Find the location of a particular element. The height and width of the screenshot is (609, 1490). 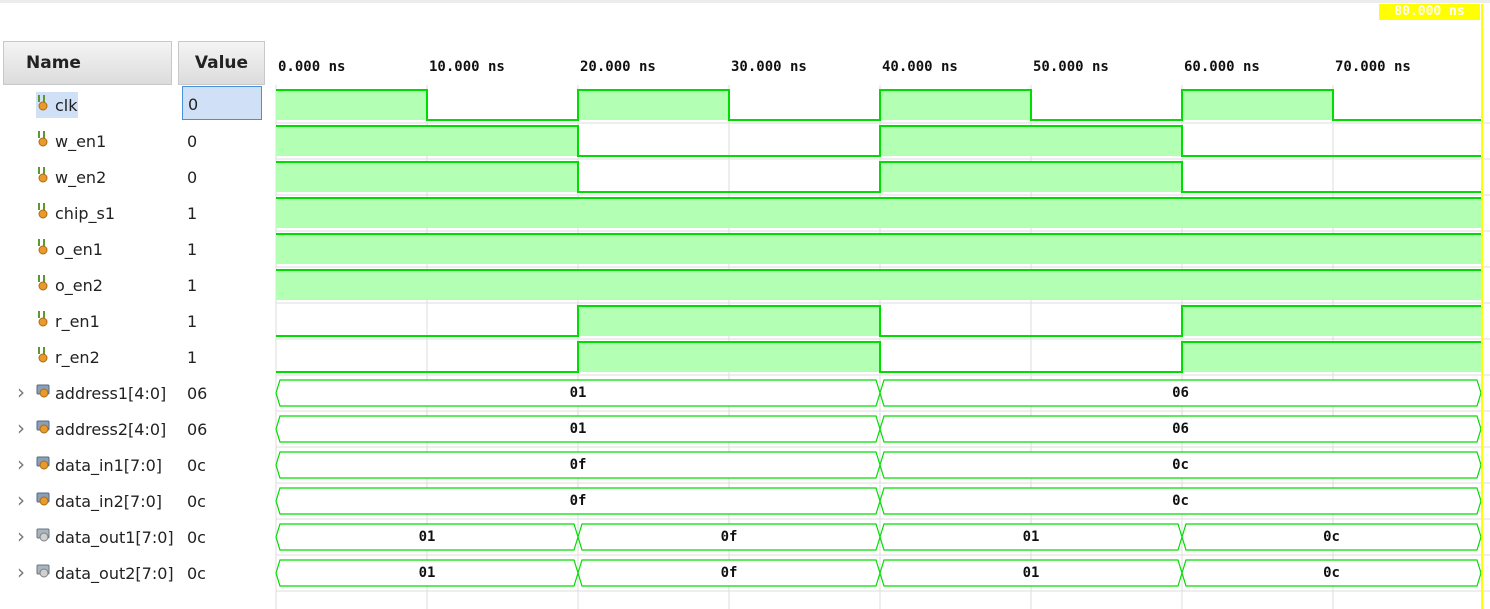

signal-row: r_en1 1 is located at coordinates (135, 319).